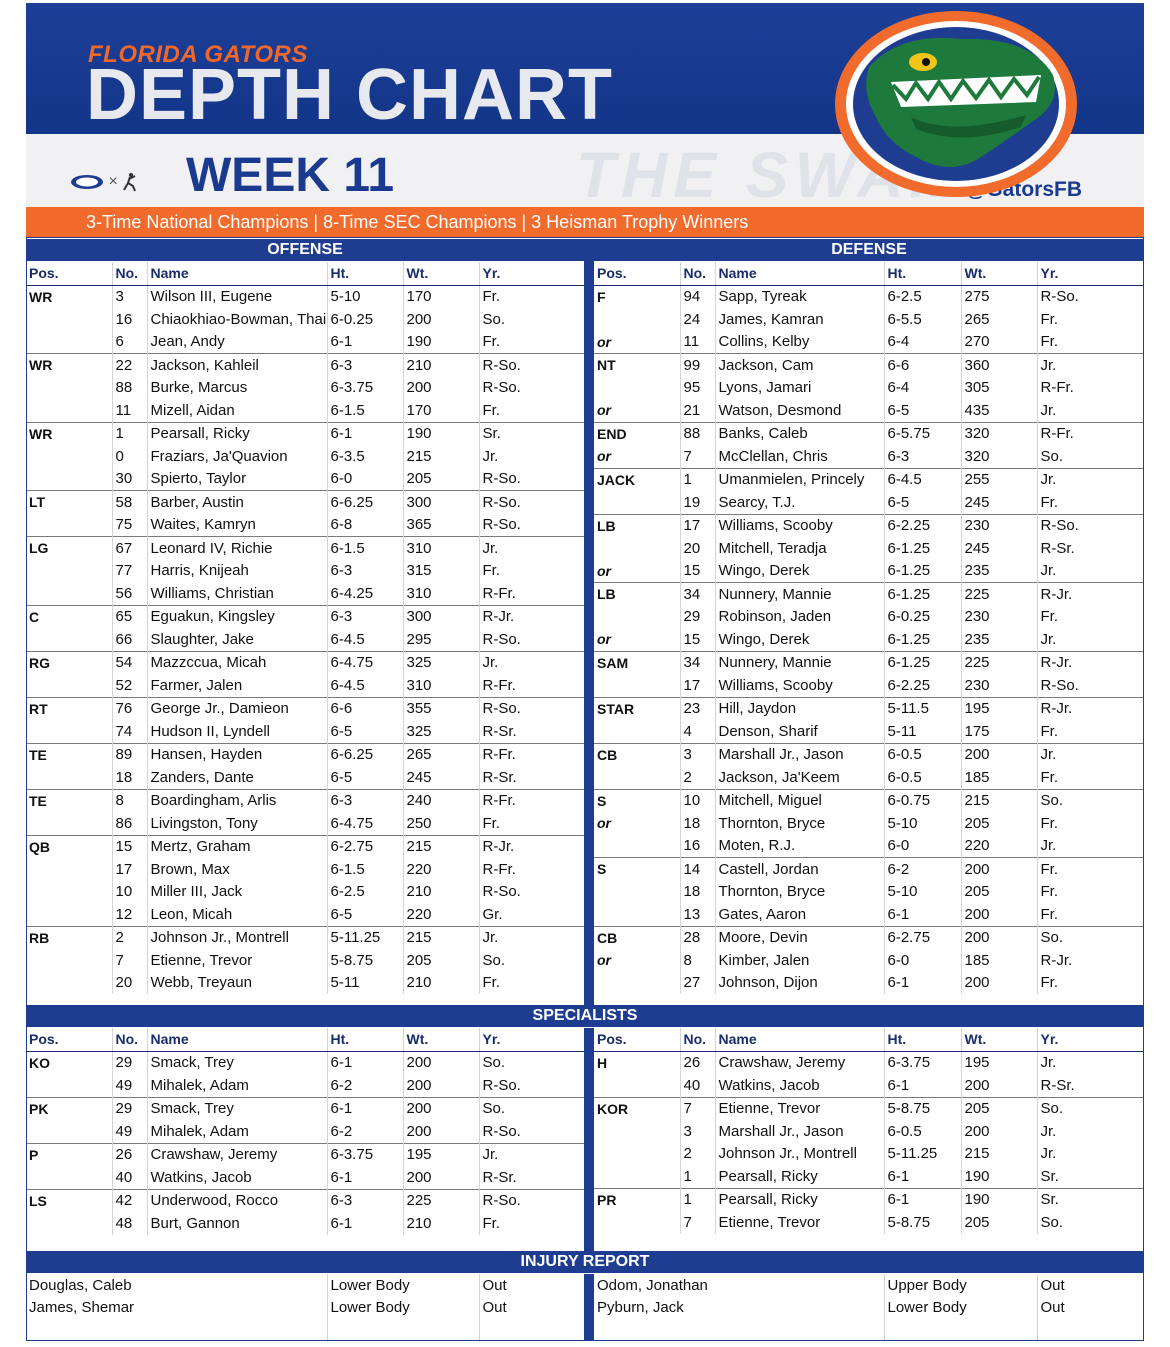 This screenshot has height=1347, width=1170. I want to click on name-cell: Fraziars, Ja'Quavion, so click(237, 456).